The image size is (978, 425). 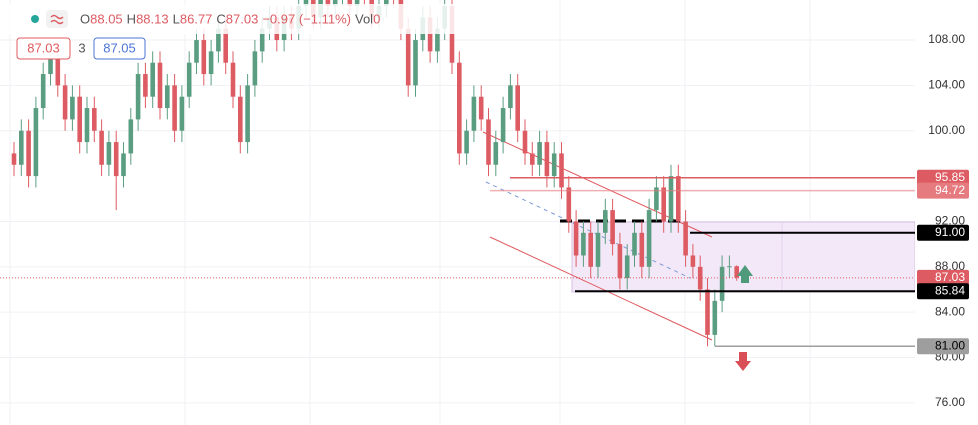 What do you see at coordinates (950, 232) in the screenshot?
I see `price-badge-label: 91.00` at bounding box center [950, 232].